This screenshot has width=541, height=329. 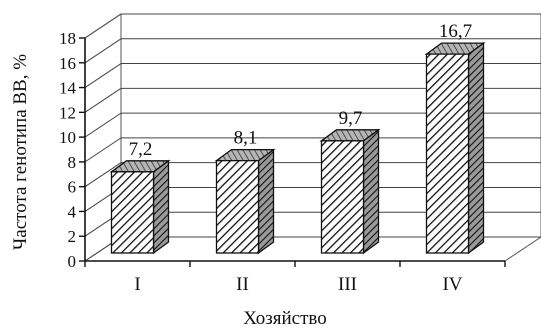 I want to click on y-tick-label: 18, so click(x=67, y=38).